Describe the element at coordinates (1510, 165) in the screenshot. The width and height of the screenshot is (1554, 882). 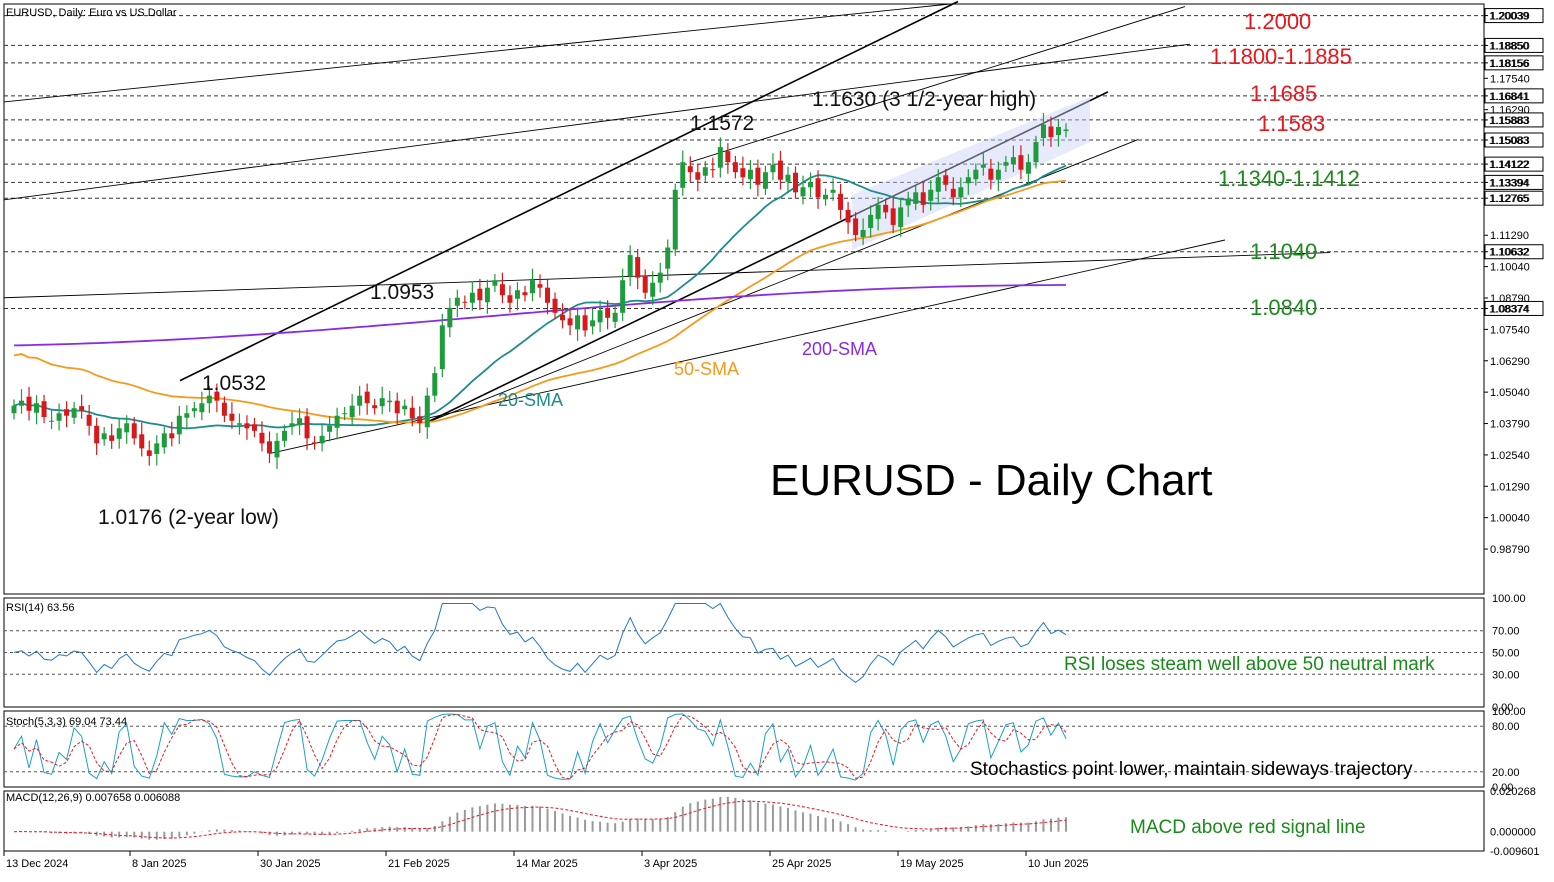
I see `price-tick-label: 1.14122` at that location.